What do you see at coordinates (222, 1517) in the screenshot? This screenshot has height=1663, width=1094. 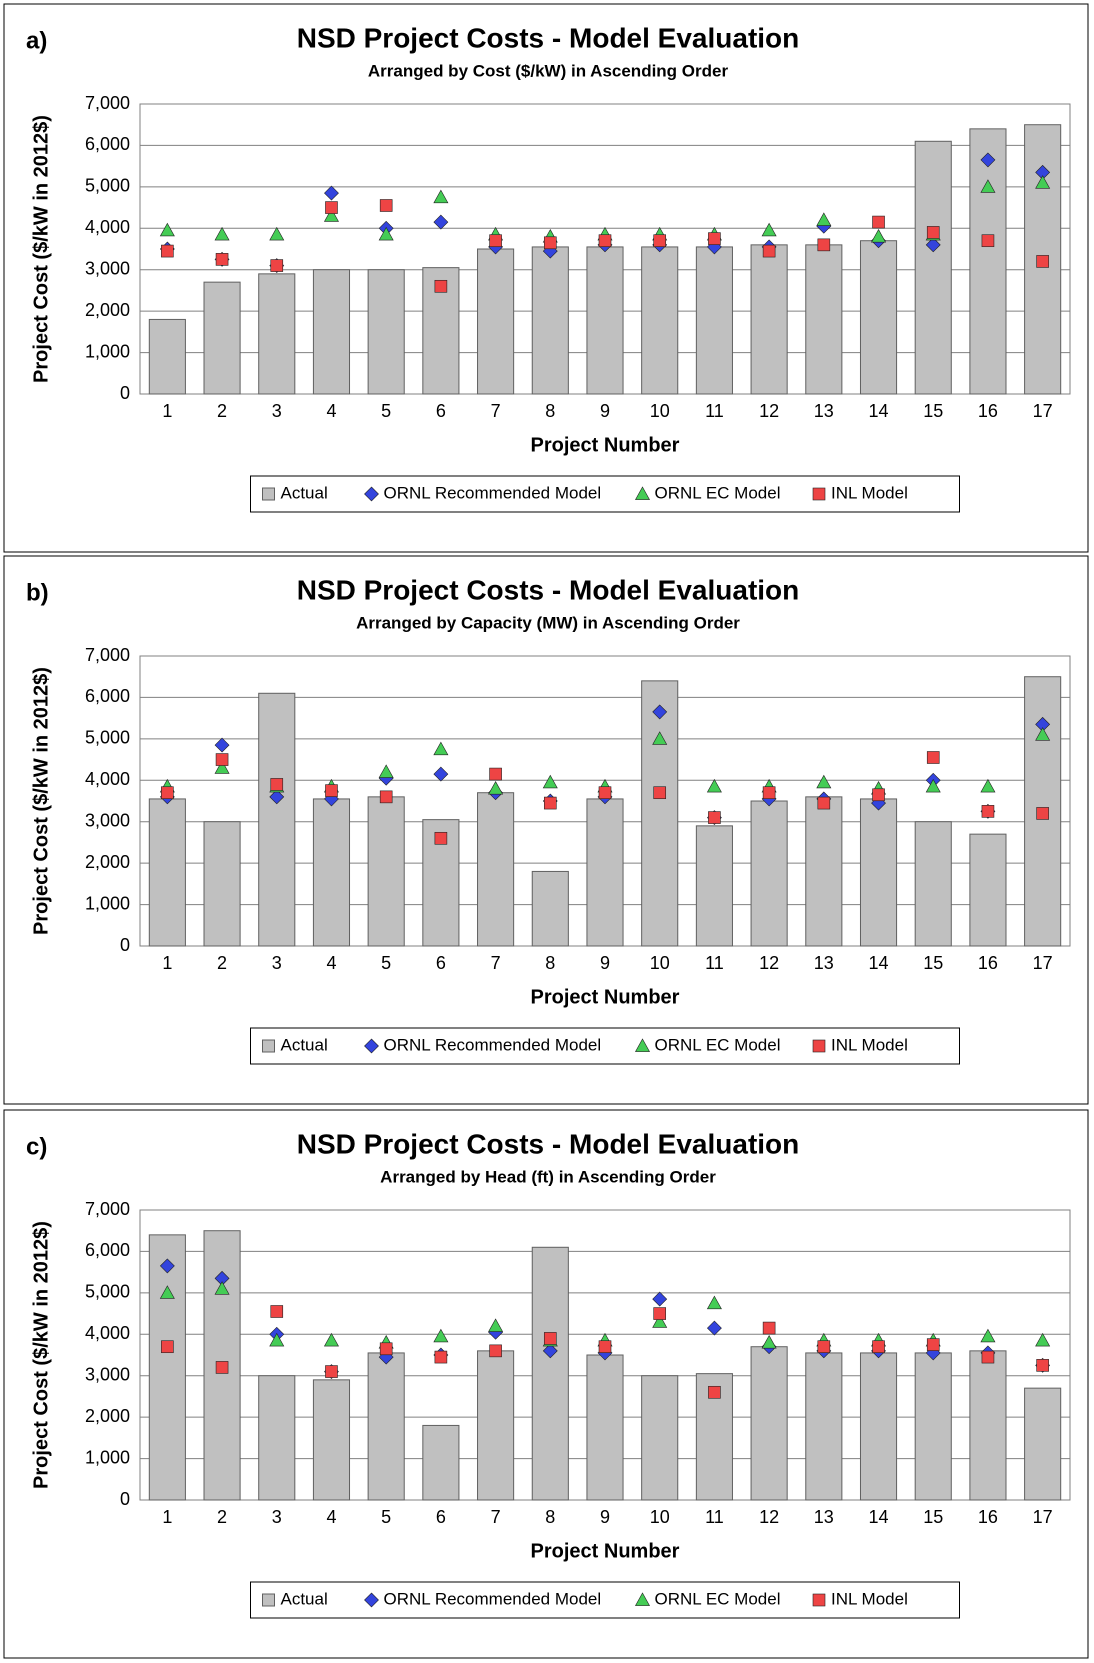 I see `x-tick-label: 2` at bounding box center [222, 1517].